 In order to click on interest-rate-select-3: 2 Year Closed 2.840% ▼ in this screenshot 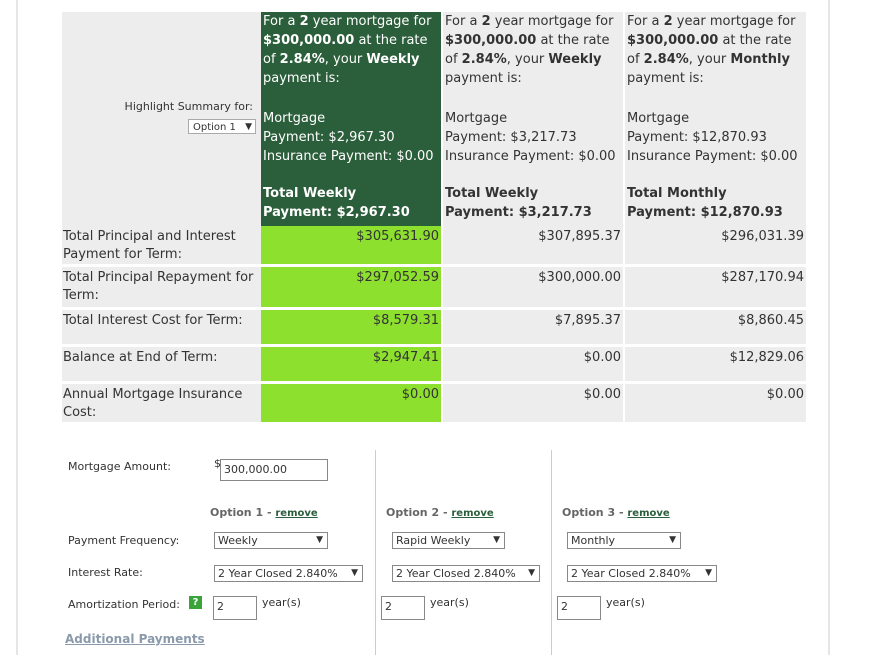, I will do `click(642, 573)`.